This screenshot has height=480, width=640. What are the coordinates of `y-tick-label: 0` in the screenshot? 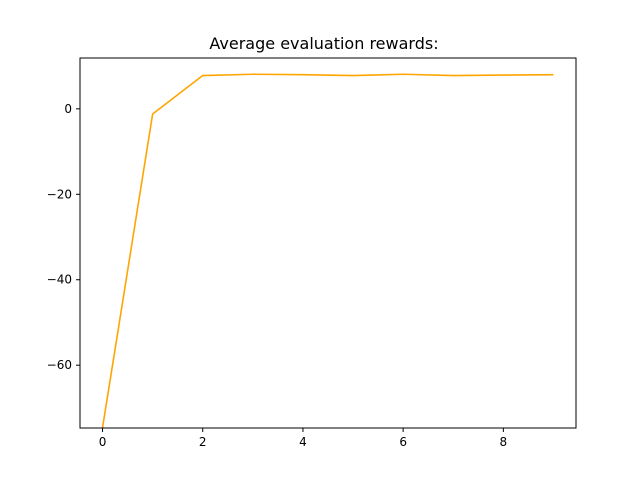 It's located at (68, 109).